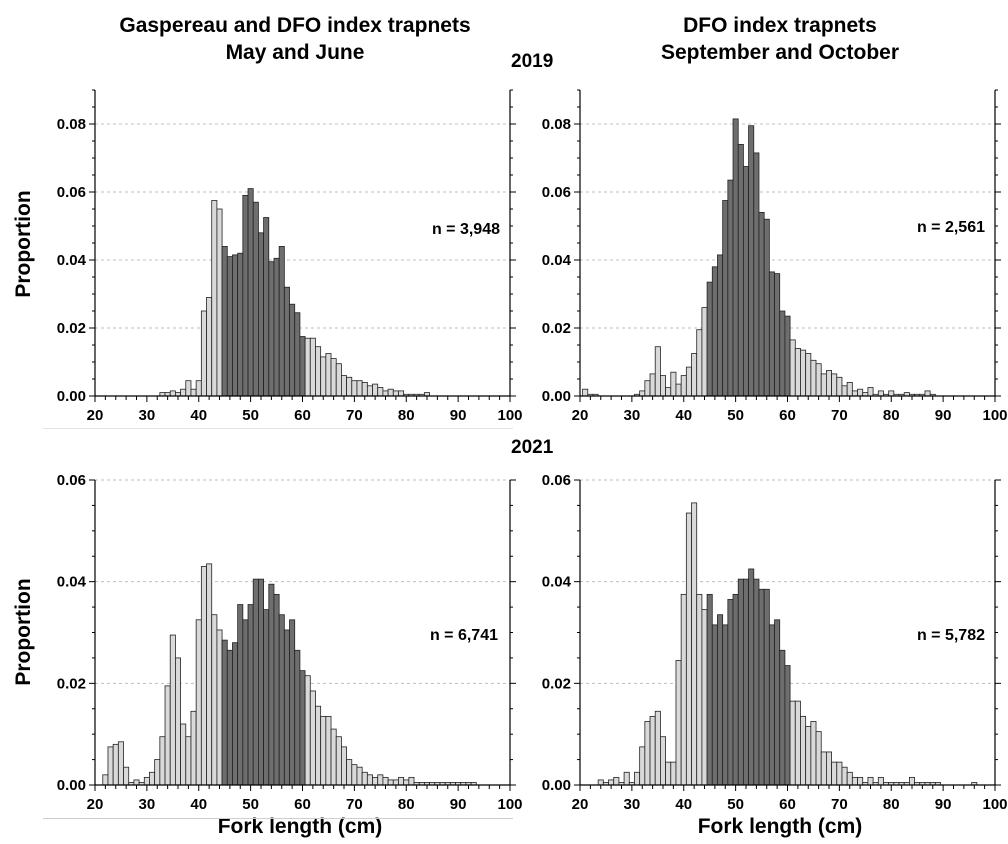  I want to click on right-title-line2: September and October, so click(780, 52).